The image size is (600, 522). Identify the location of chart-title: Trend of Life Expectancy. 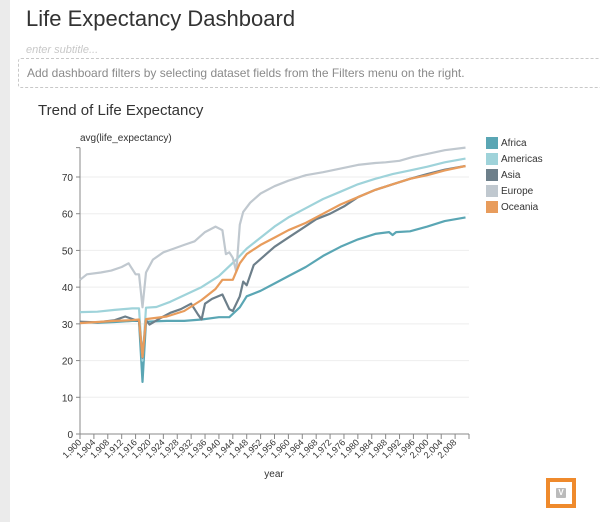
(121, 110).